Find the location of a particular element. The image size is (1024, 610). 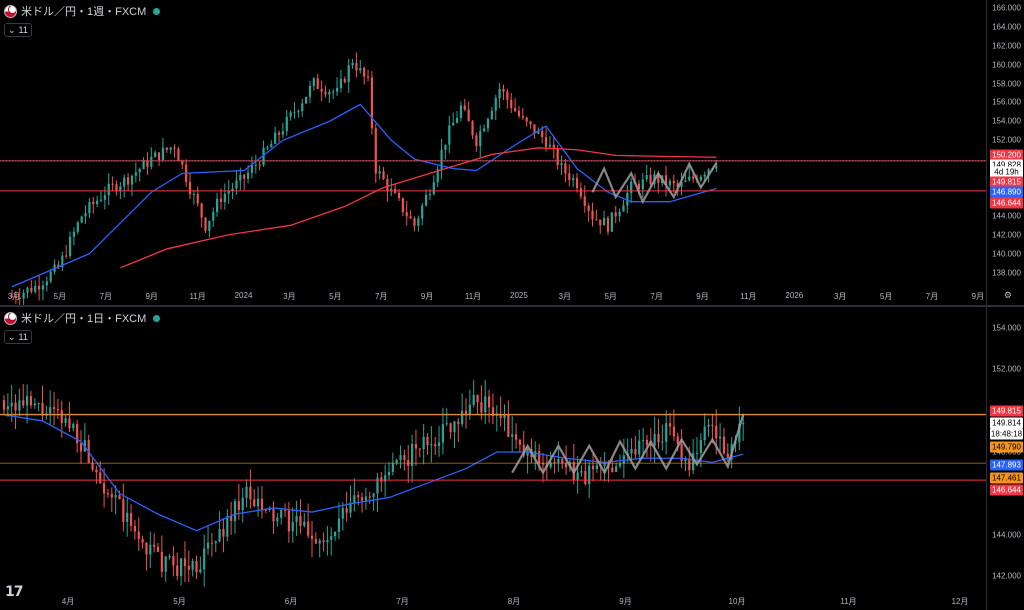

settings-gear-icon: ⚙ is located at coordinates (1007, 295).